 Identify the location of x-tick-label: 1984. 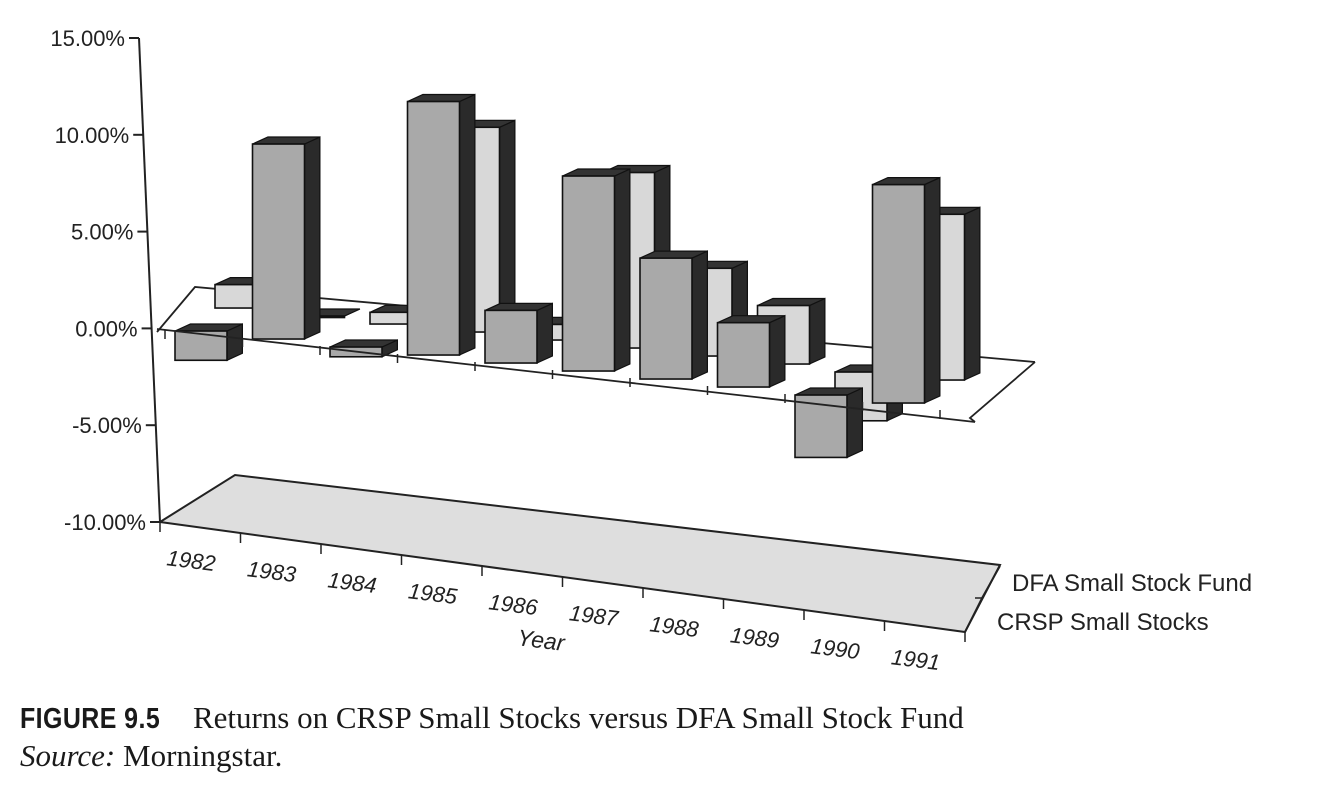
(352, 582).